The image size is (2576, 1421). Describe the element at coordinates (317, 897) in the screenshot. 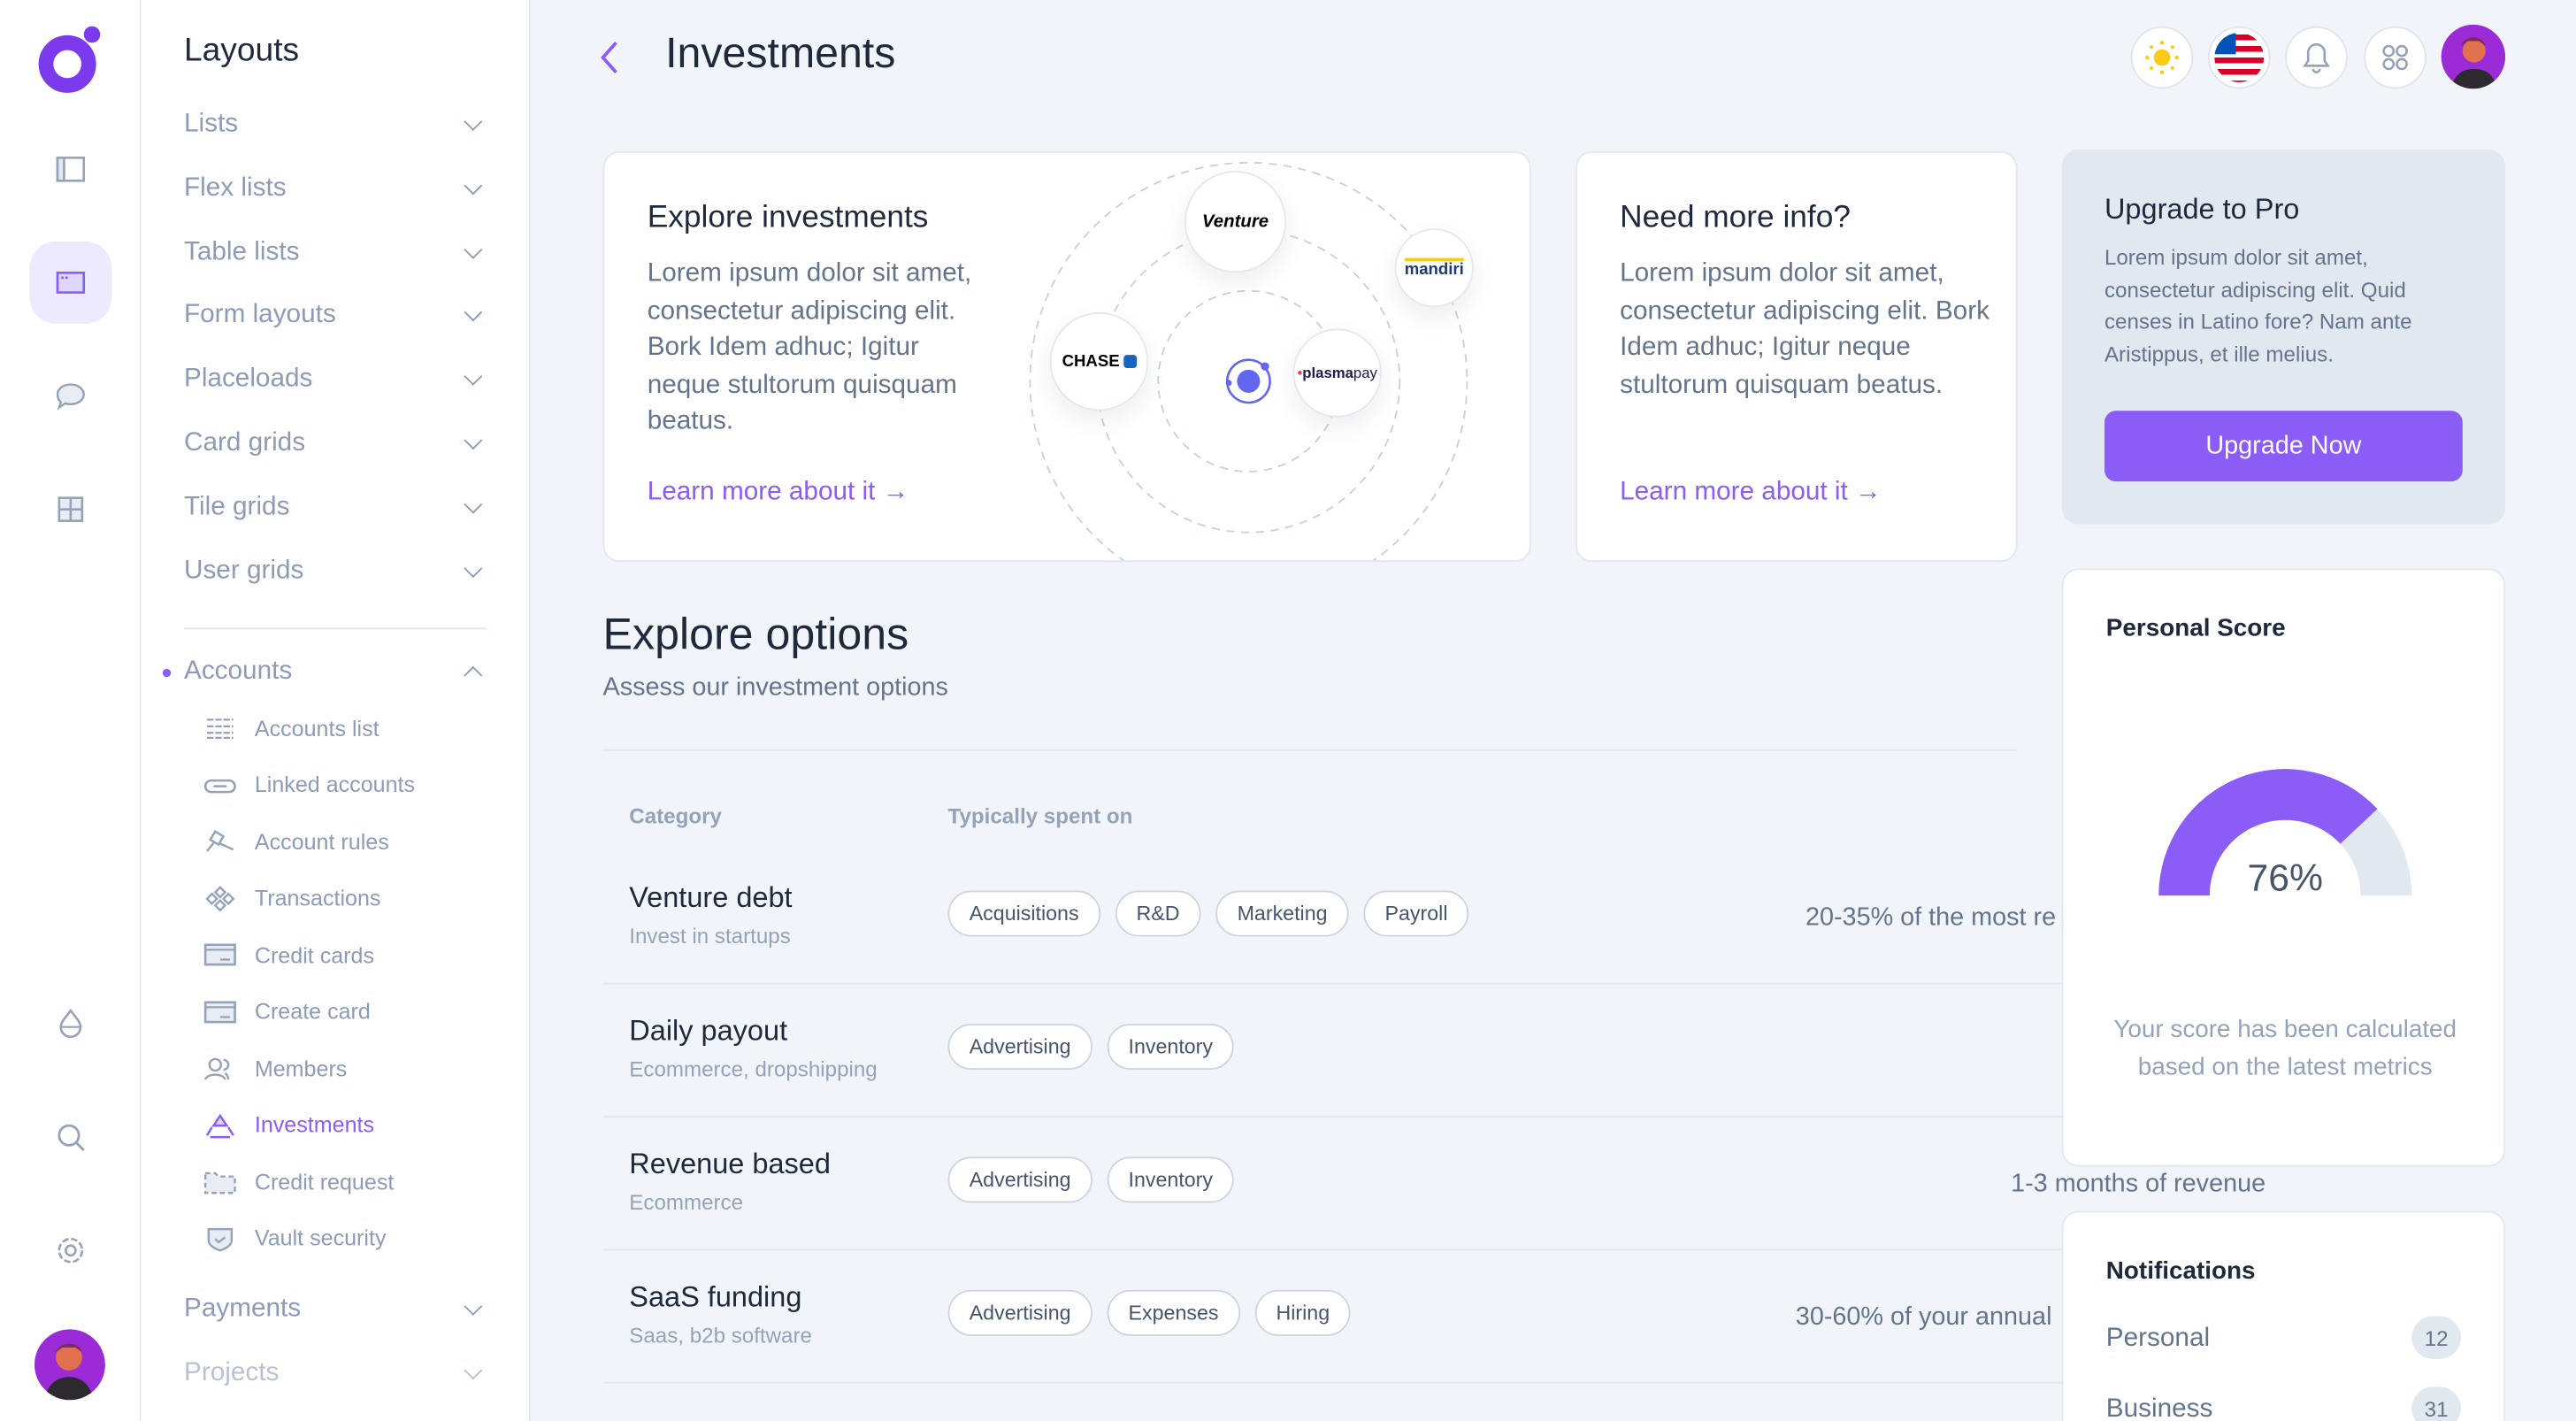

I see `sidebar-subitem-label: Transactions` at that location.